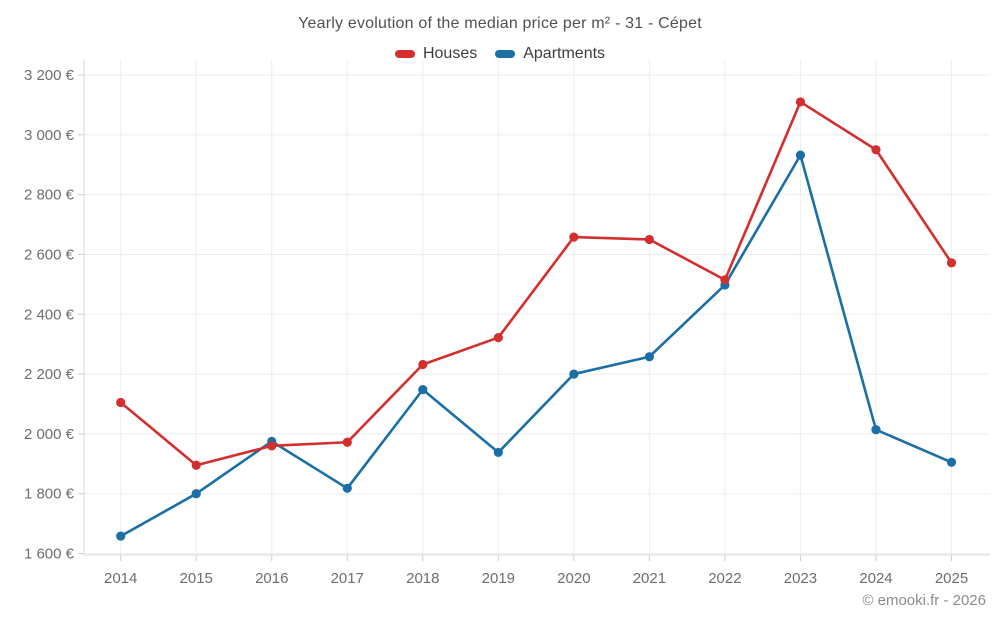  I want to click on apartments-point-2015, so click(196, 494).